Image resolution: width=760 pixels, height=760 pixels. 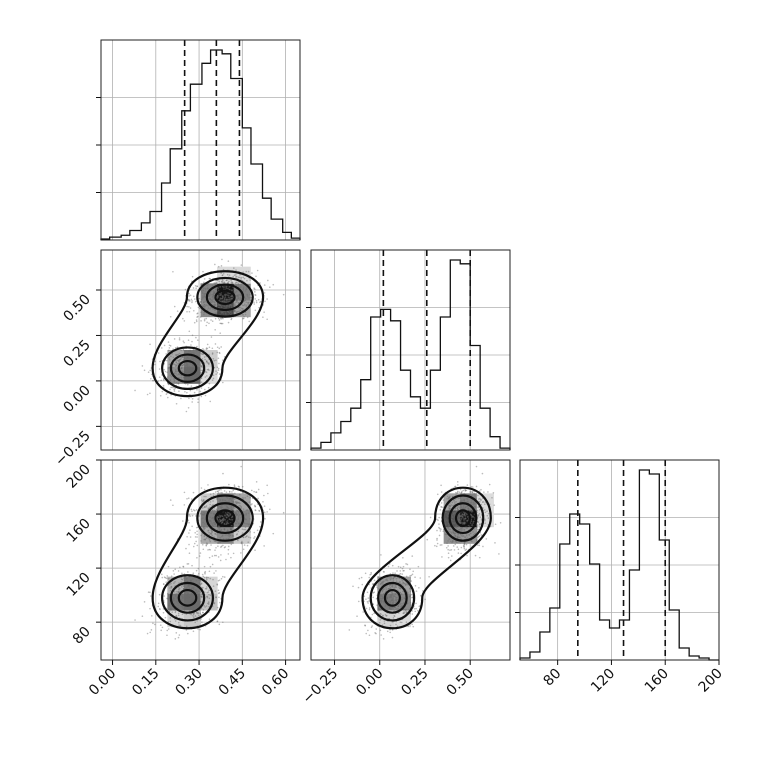 I want to click on contour-bc-mode2-level2, so click(x=463, y=518).